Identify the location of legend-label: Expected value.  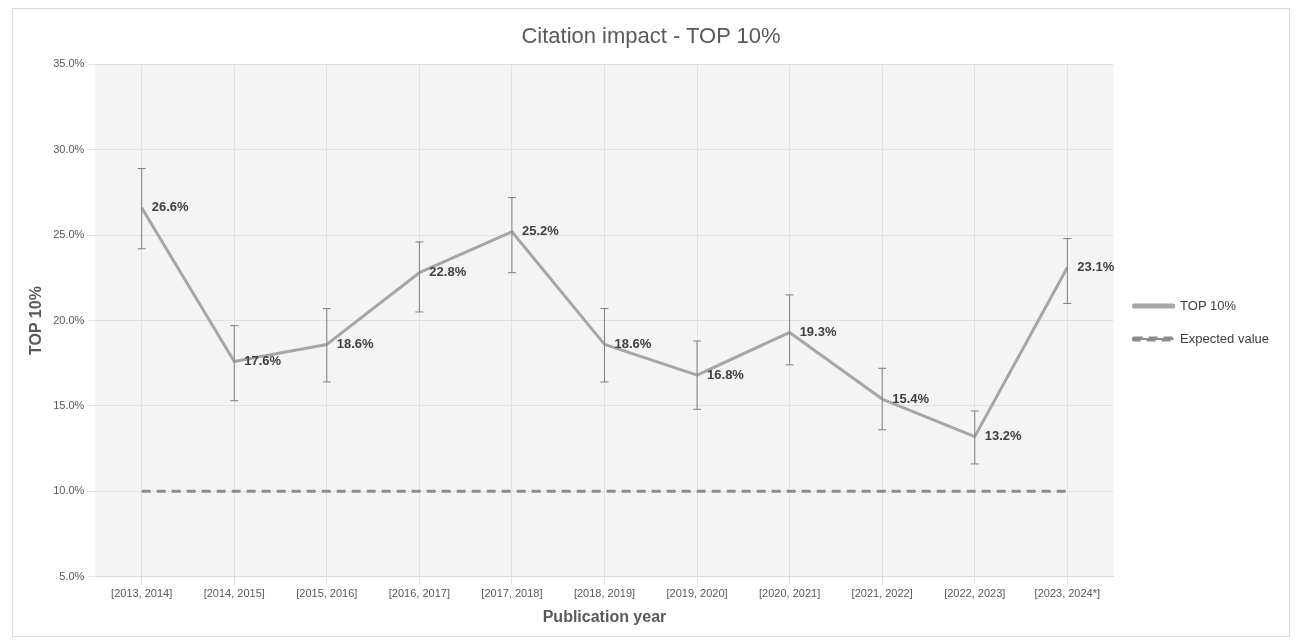
(1225, 338).